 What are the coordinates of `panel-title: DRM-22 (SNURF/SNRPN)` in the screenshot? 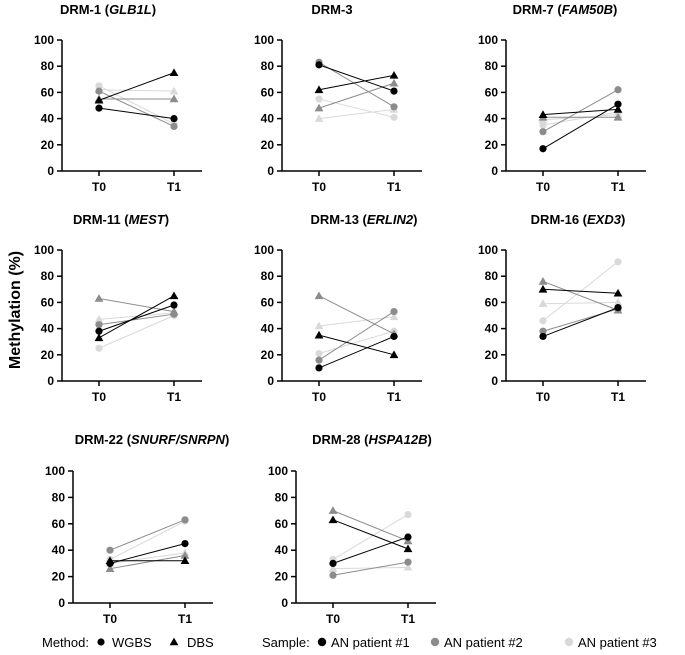 It's located at (152, 439).